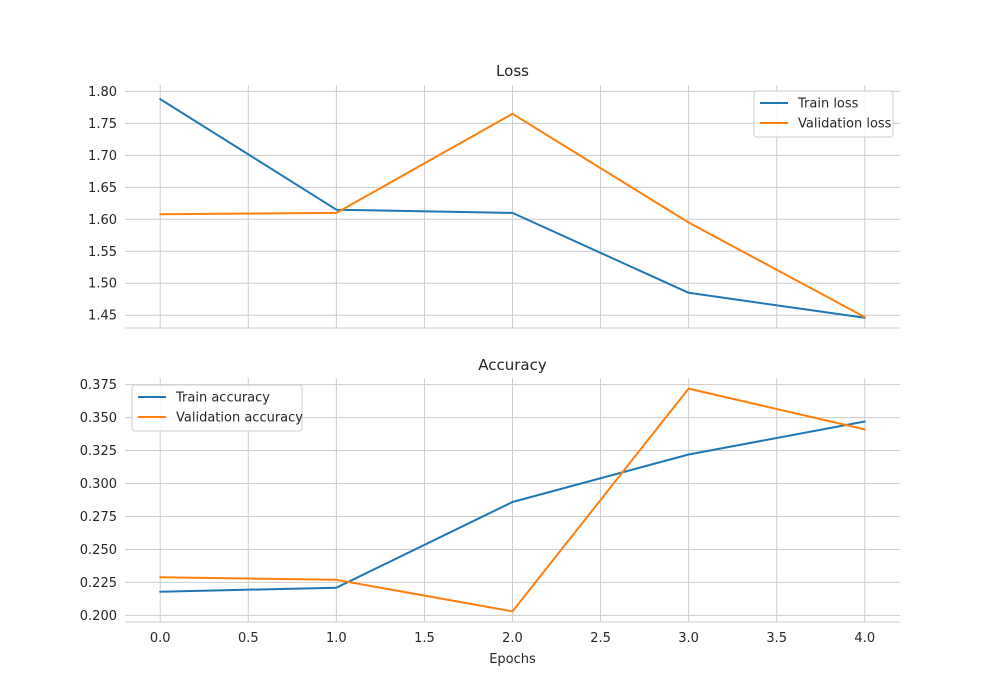 The width and height of the screenshot is (1000, 700). I want to click on y-tick-label: 0.275, so click(98, 517).